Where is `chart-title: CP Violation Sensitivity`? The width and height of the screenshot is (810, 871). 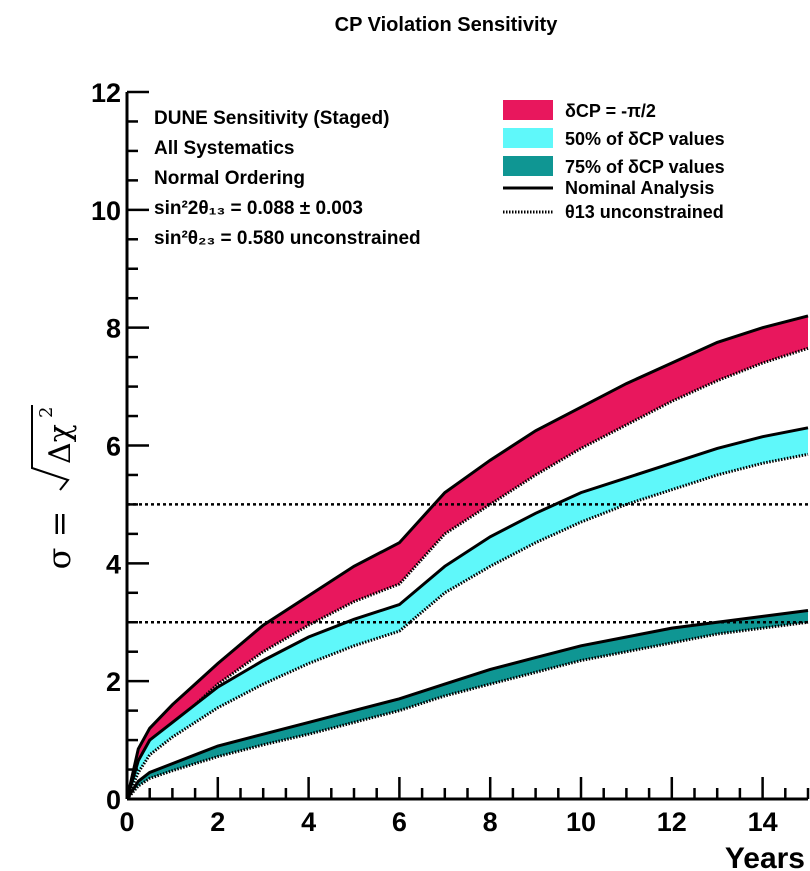 chart-title: CP Violation Sensitivity is located at coordinates (447, 25).